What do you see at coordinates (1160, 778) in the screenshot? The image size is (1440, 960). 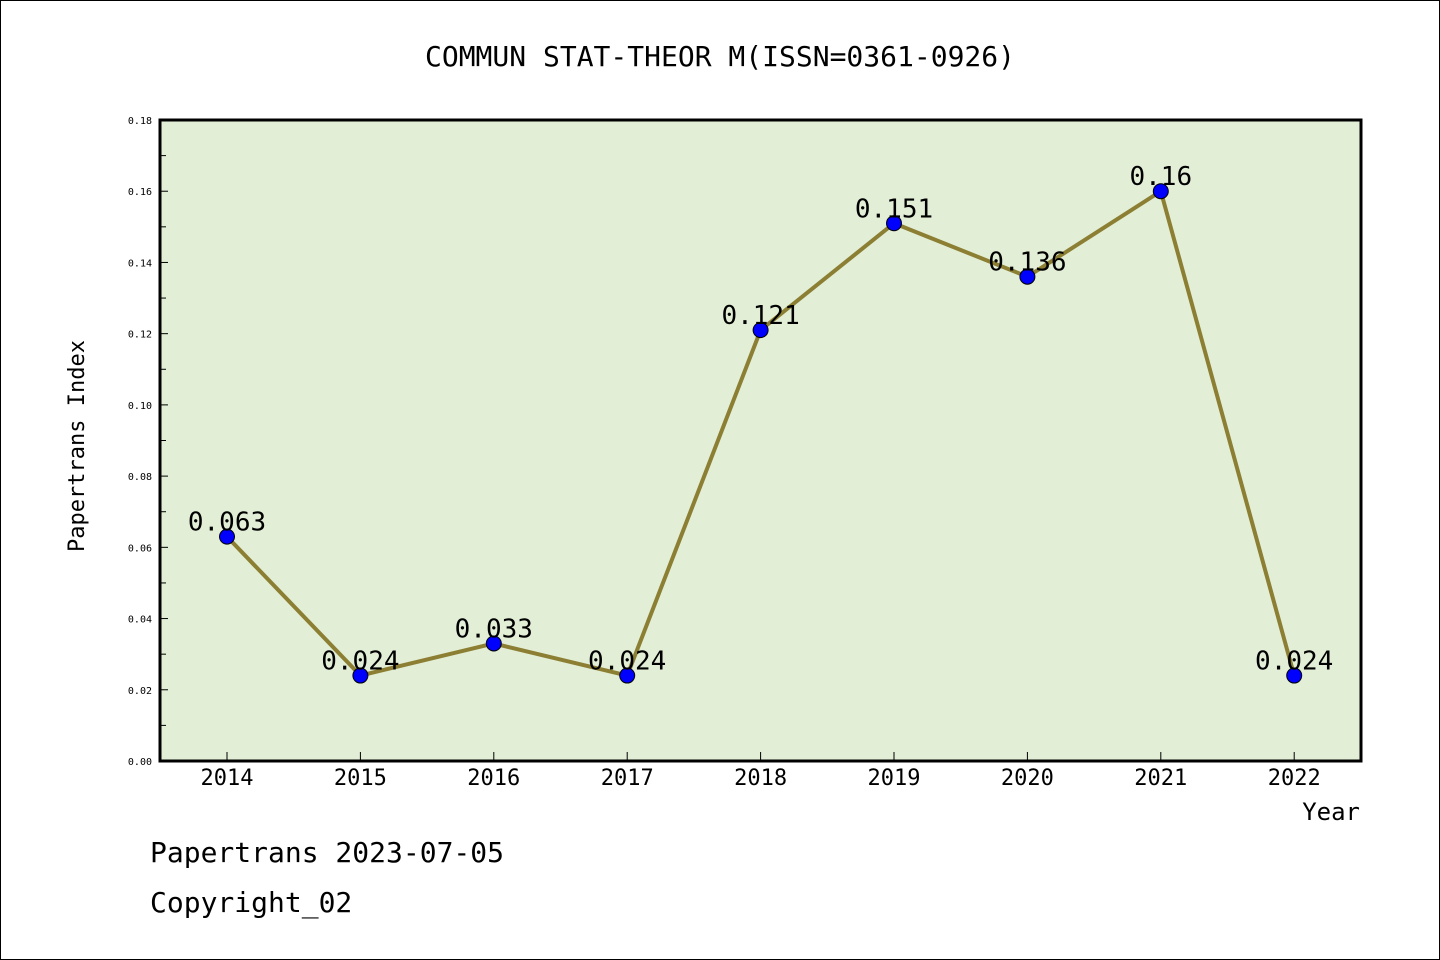 I see `x-tick-label: 2021` at bounding box center [1160, 778].